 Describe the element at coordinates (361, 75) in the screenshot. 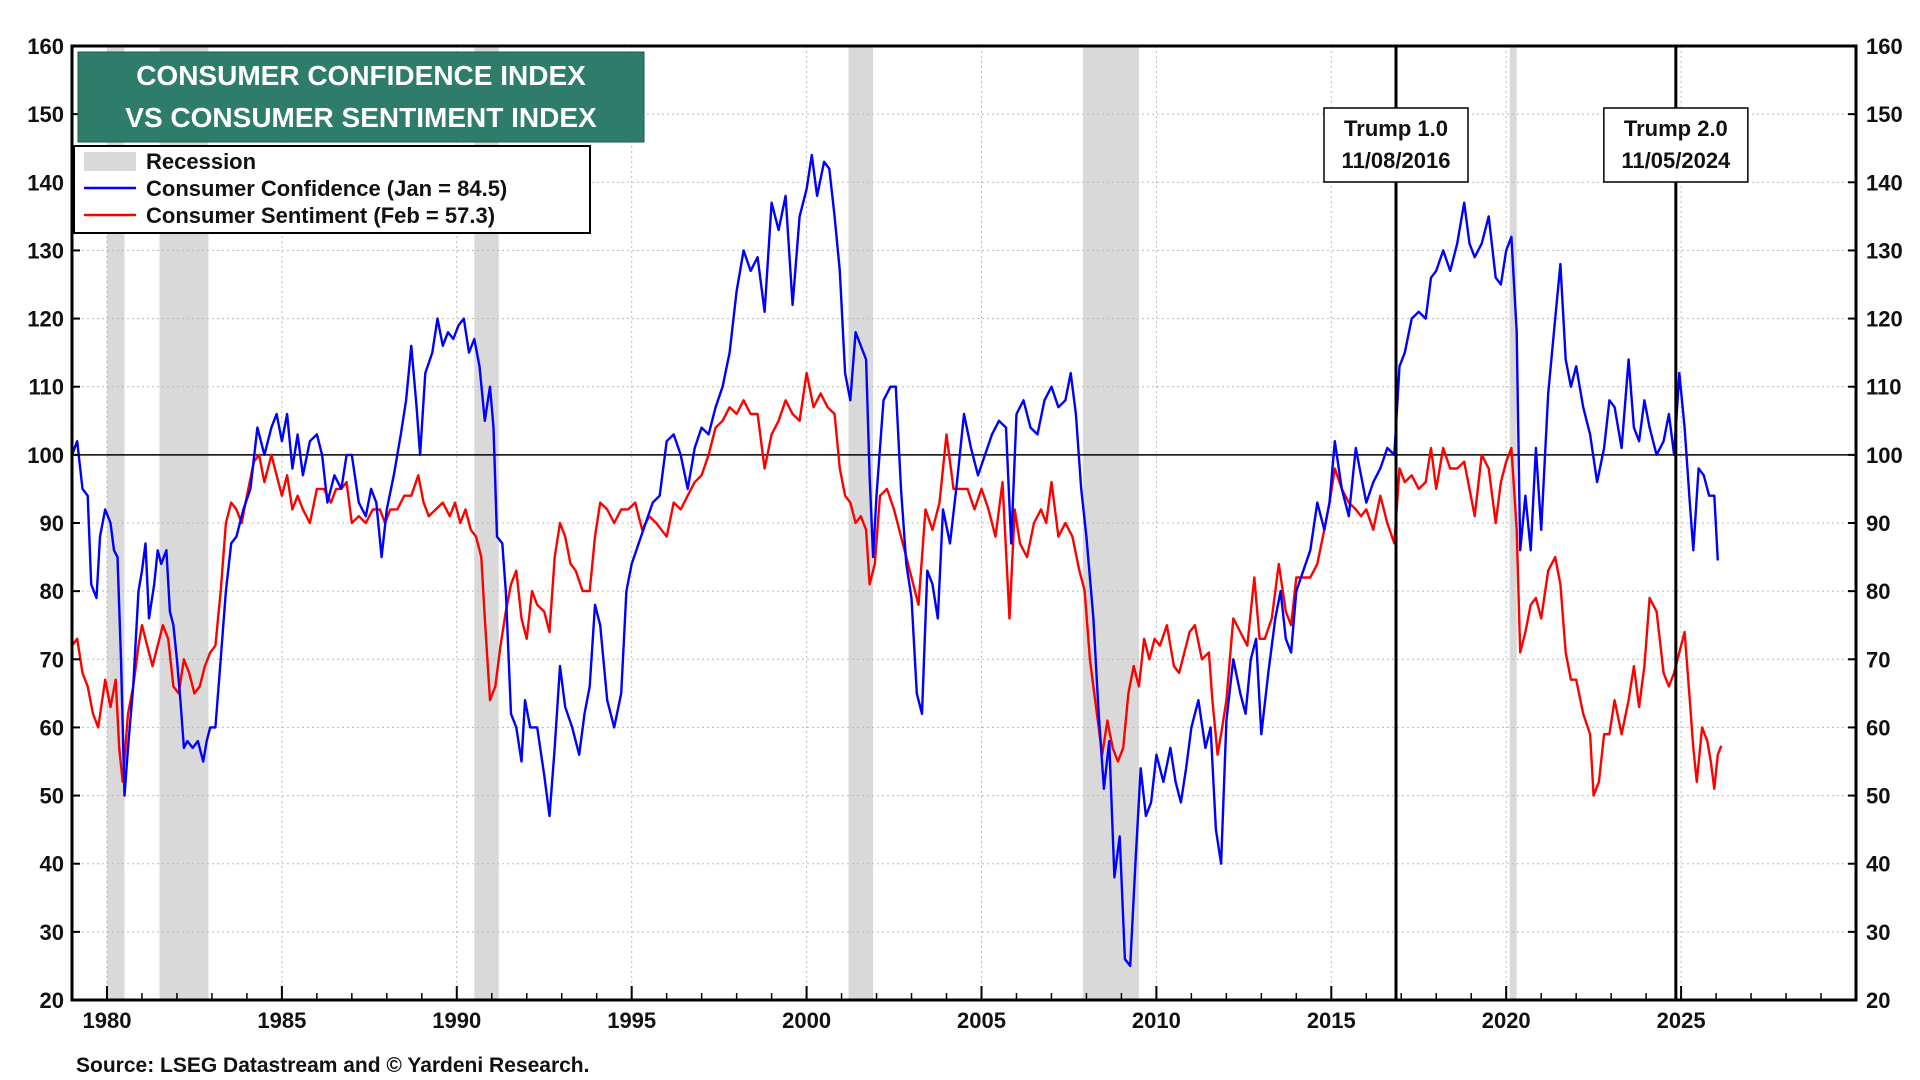

I see `chart-title-line-1: CONSUMER CONFIDENCE INDEX` at that location.